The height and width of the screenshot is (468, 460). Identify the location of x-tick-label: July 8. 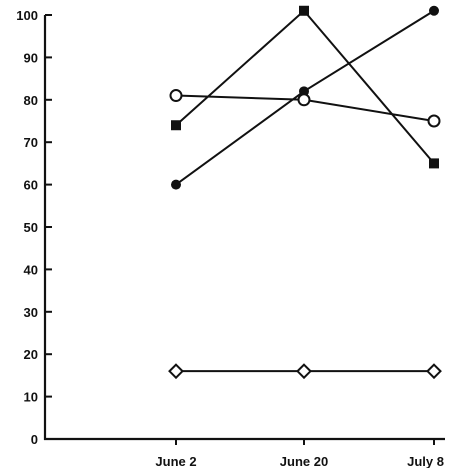
(425, 461).